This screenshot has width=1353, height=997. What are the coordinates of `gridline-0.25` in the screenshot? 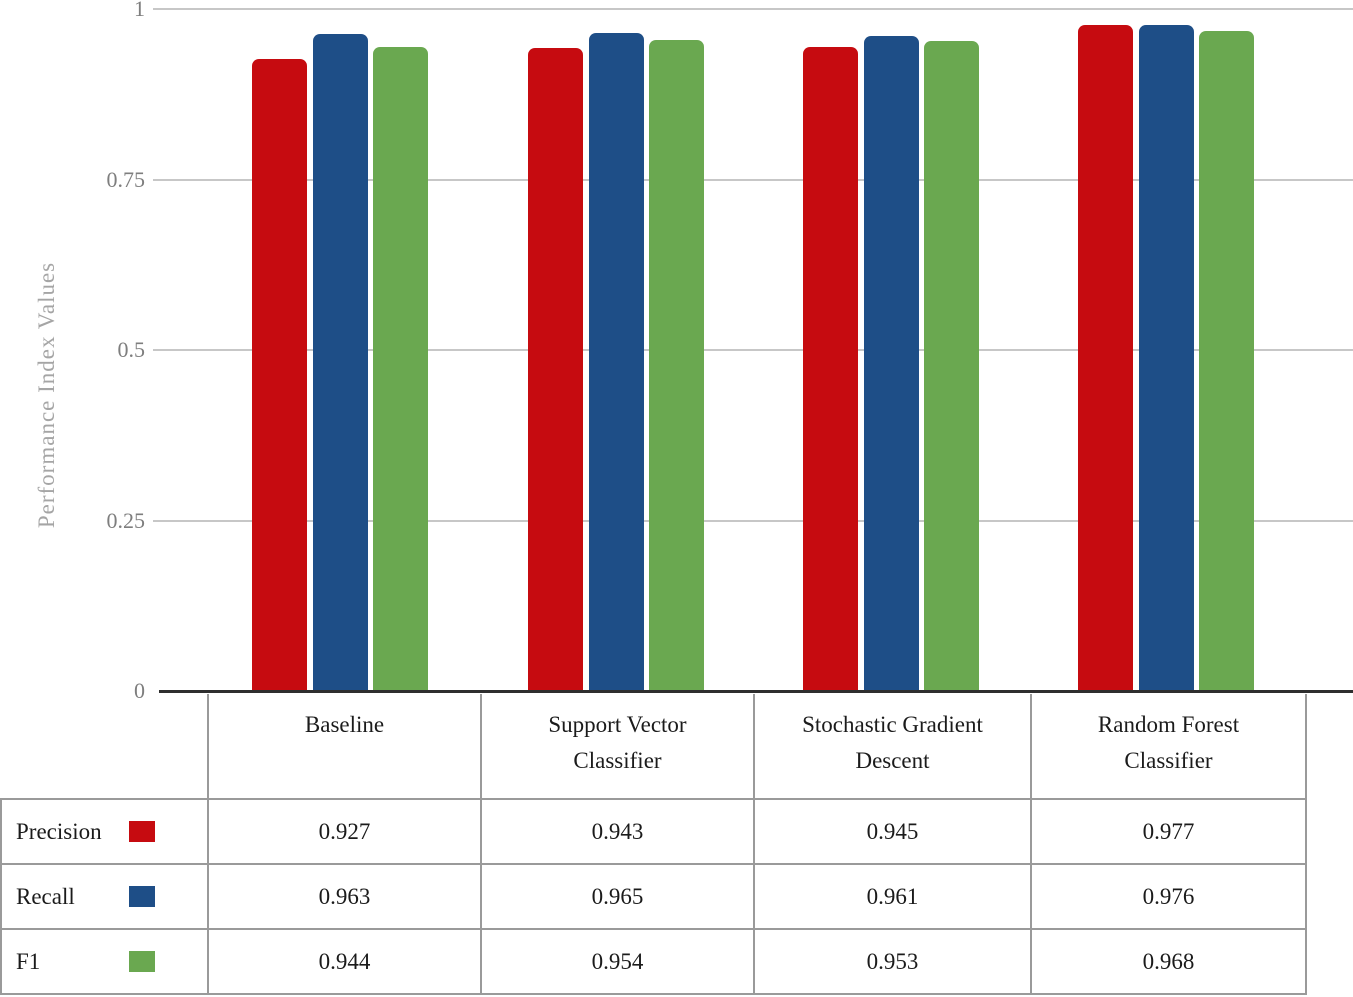 It's located at (753, 520).